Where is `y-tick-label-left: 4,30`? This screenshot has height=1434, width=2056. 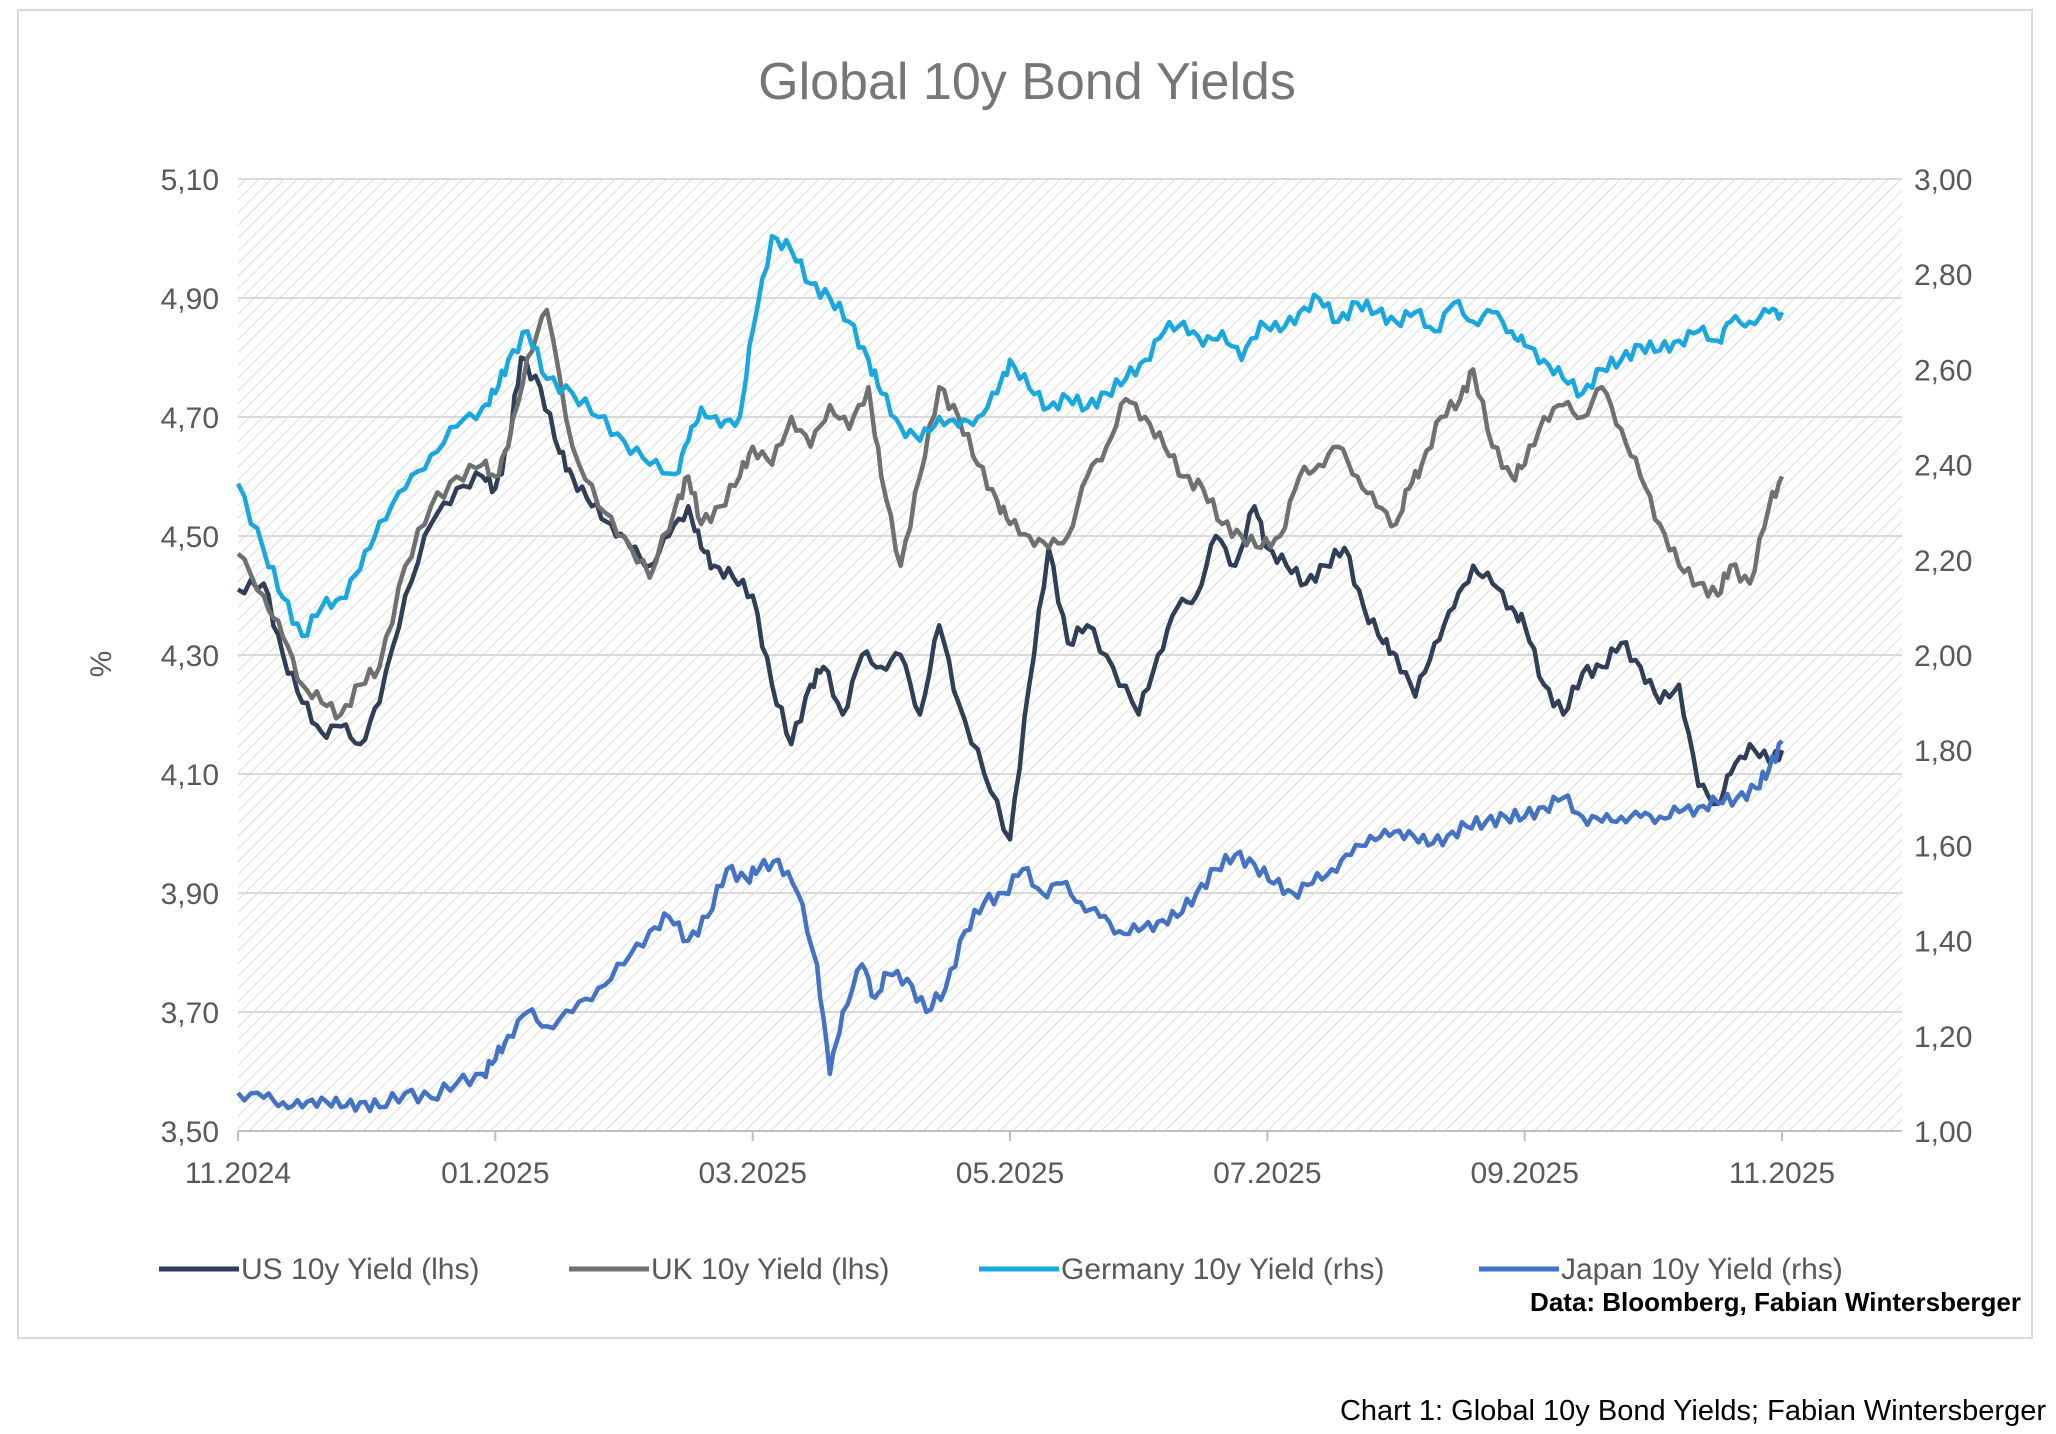 y-tick-label-left: 4,30 is located at coordinates (190, 656).